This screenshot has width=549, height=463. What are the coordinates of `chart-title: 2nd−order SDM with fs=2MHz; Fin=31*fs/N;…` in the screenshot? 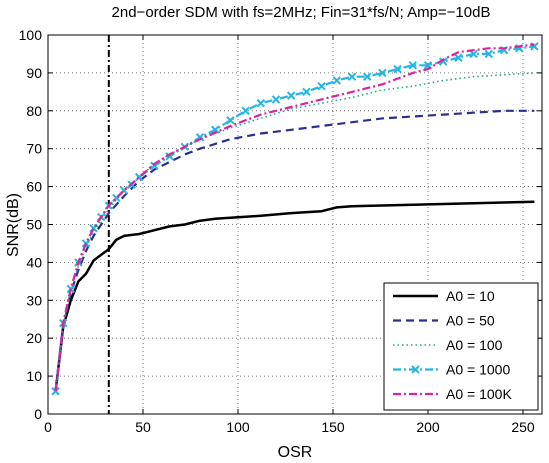 It's located at (301, 12).